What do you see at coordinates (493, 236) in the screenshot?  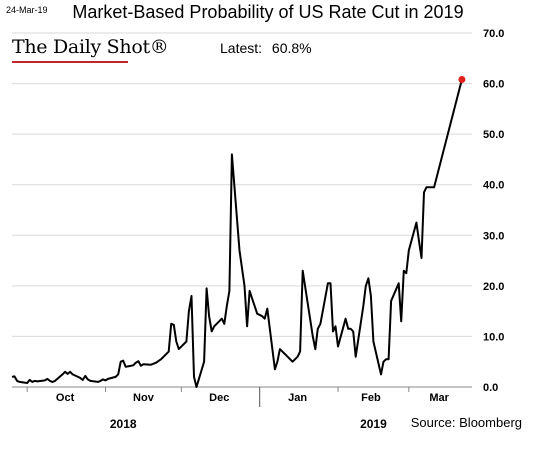 I see `y-tick-label: 30.0` at bounding box center [493, 236].